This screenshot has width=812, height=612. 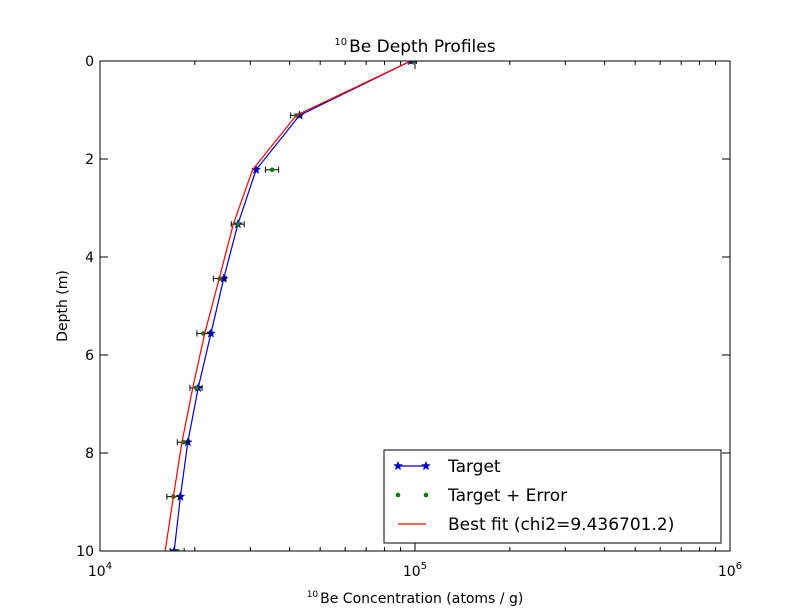 I want to click on y-tick-label: 6, so click(x=89, y=356).